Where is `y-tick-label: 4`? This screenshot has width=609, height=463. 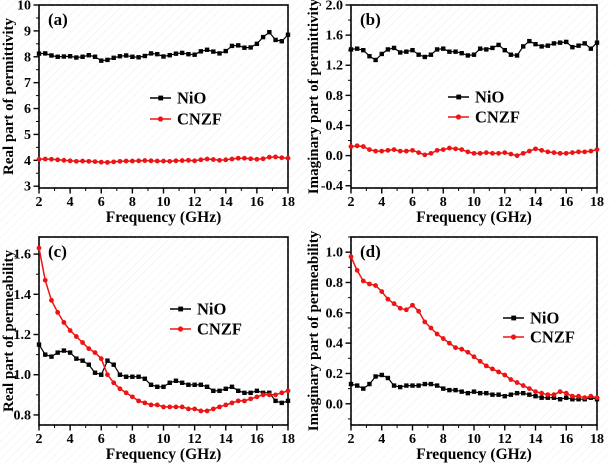
y-tick-label: 4 is located at coordinates (27, 161).